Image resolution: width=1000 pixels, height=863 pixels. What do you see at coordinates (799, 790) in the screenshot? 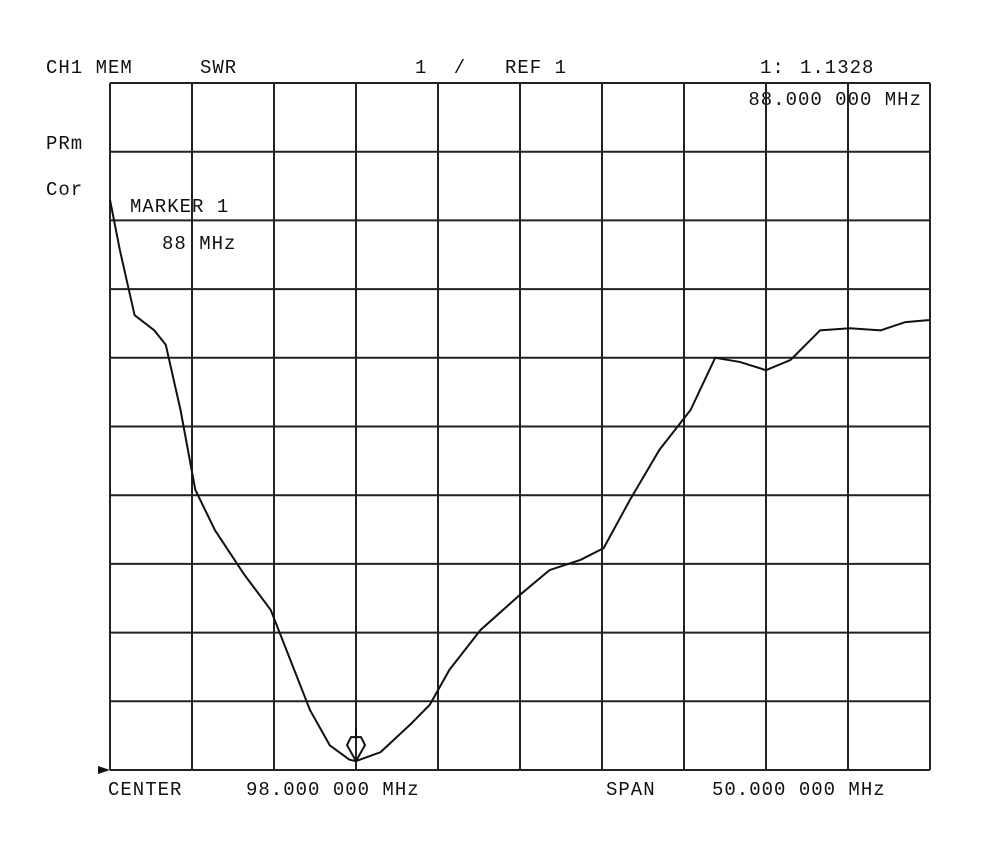
I see `span-value: 50.000 000 MHz` at bounding box center [799, 790].